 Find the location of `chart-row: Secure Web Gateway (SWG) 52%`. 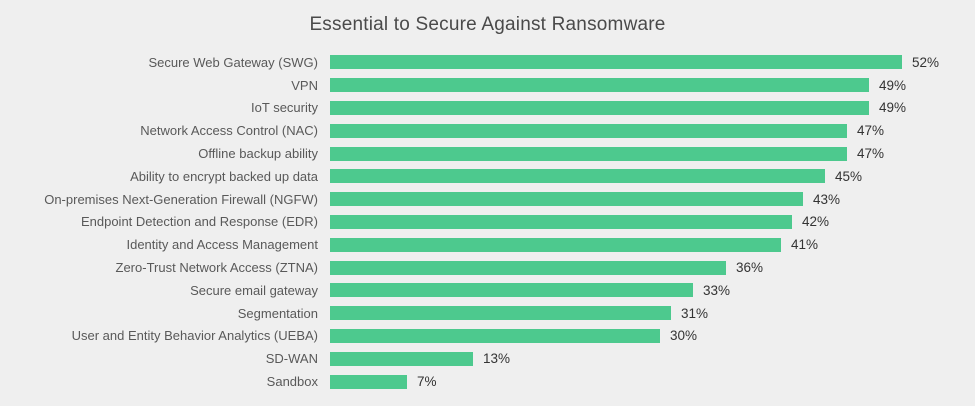

chart-row: Secure Web Gateway (SWG) 52% is located at coordinates (487, 62).